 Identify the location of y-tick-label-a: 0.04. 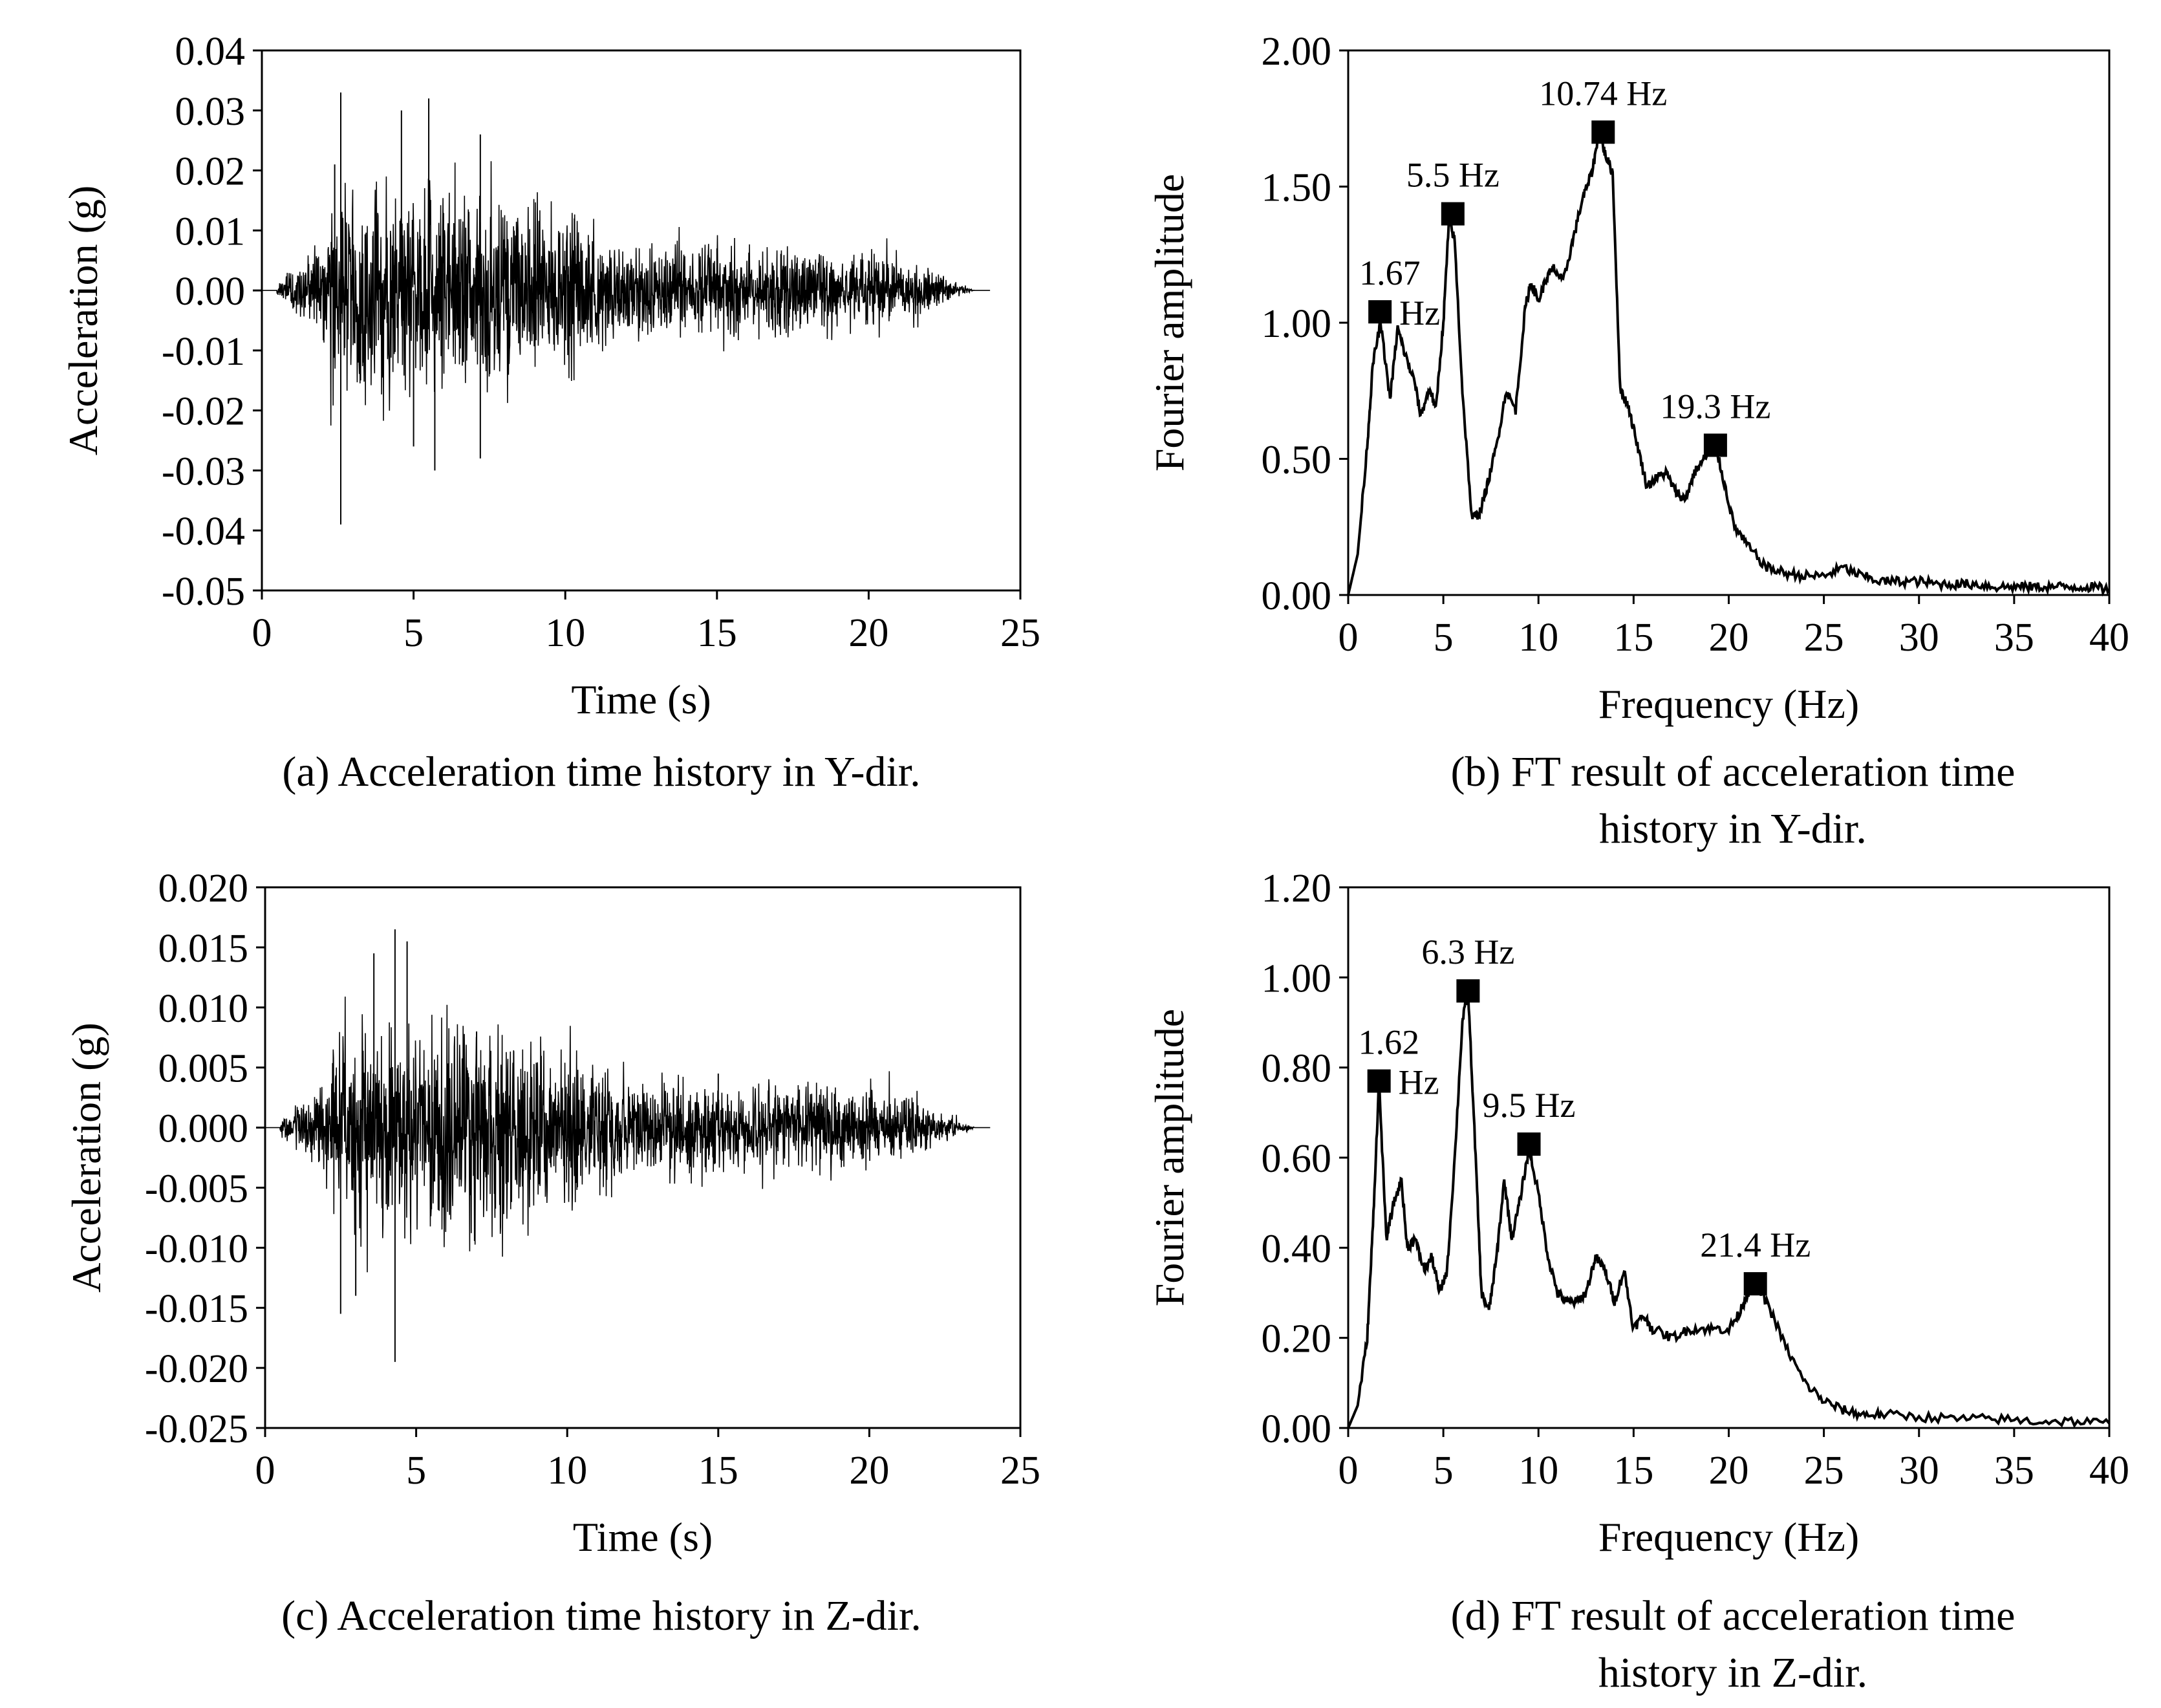
(210, 52).